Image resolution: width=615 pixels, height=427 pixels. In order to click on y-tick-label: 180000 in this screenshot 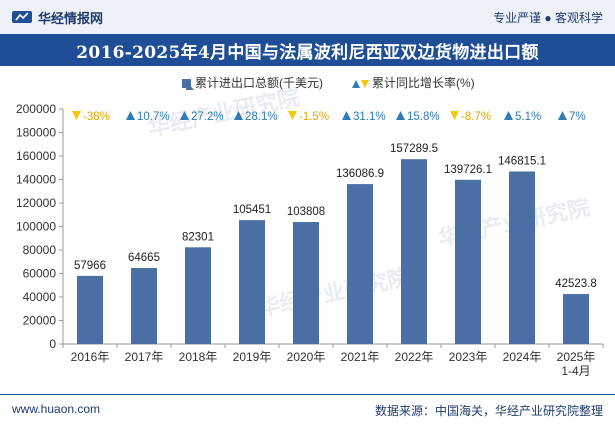, I will do `click(36, 133)`.